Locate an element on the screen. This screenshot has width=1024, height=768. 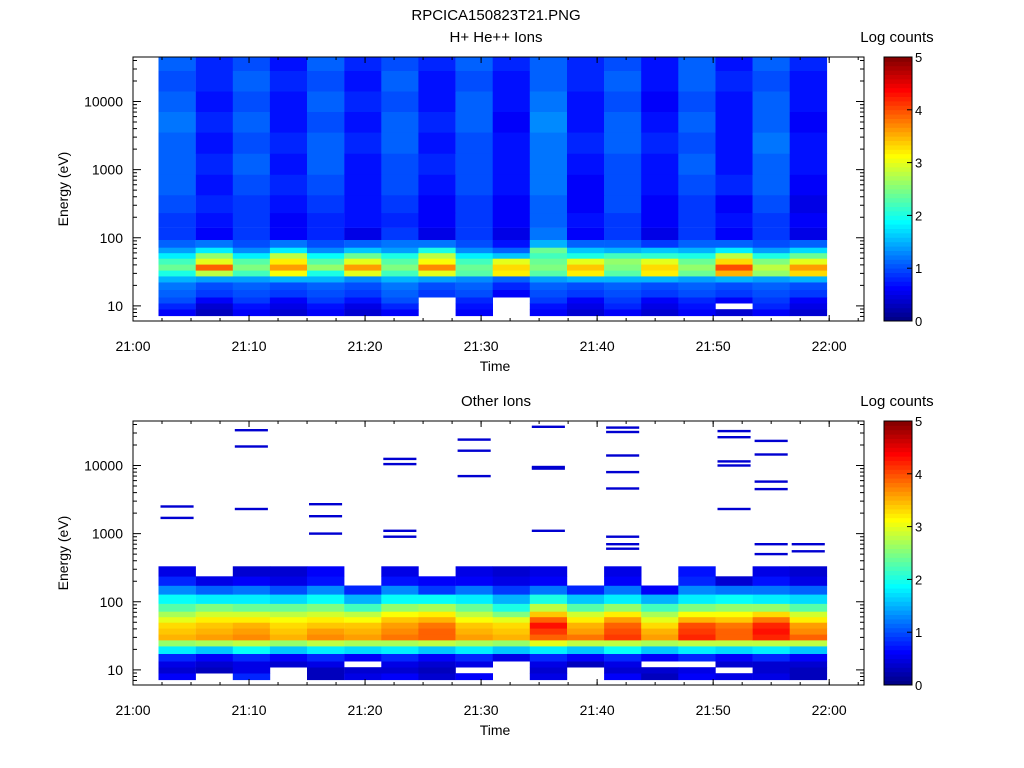
x-tick-label: 22:00 is located at coordinates (829, 710).